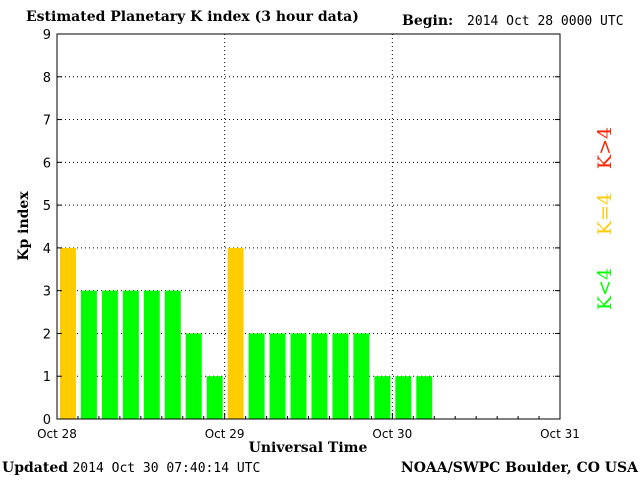  Describe the element at coordinates (47, 249) in the screenshot. I see `y-tick-label-4: 4` at that location.